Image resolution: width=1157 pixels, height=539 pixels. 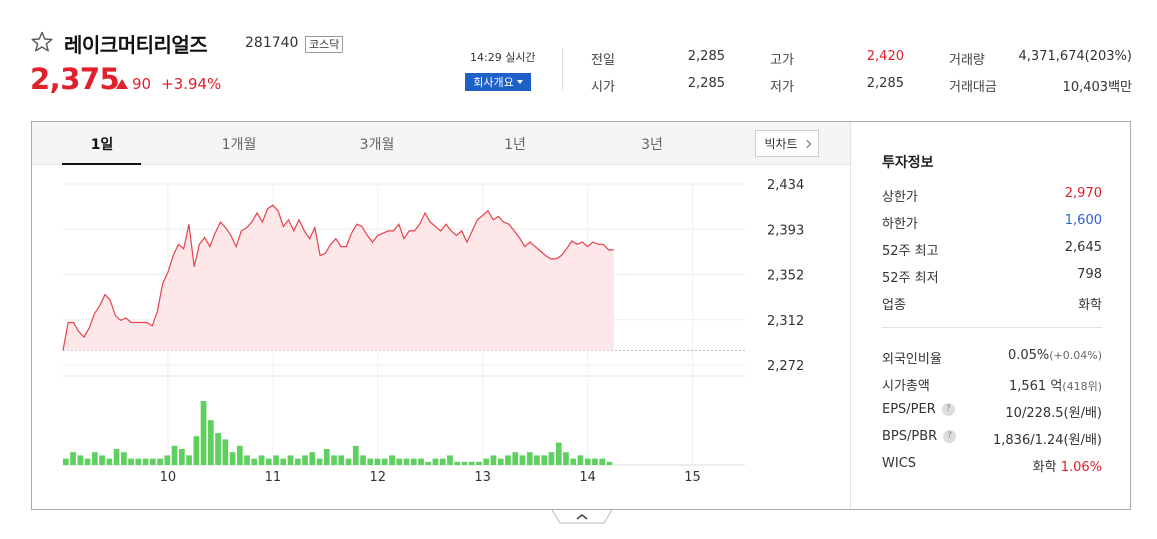 What do you see at coordinates (992, 357) in the screenshot?
I see `info-row: 외국인비율 0.05%(+0.04%)` at bounding box center [992, 357].